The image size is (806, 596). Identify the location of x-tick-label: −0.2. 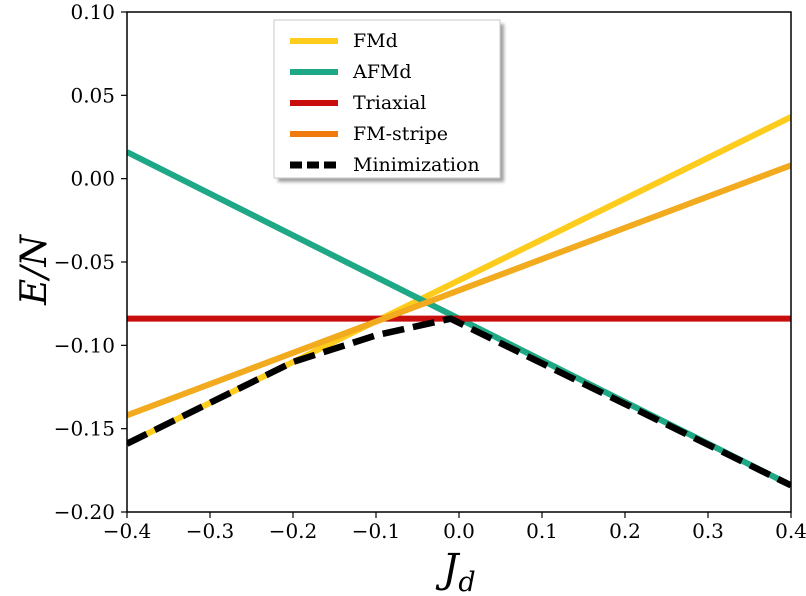
(293, 531).